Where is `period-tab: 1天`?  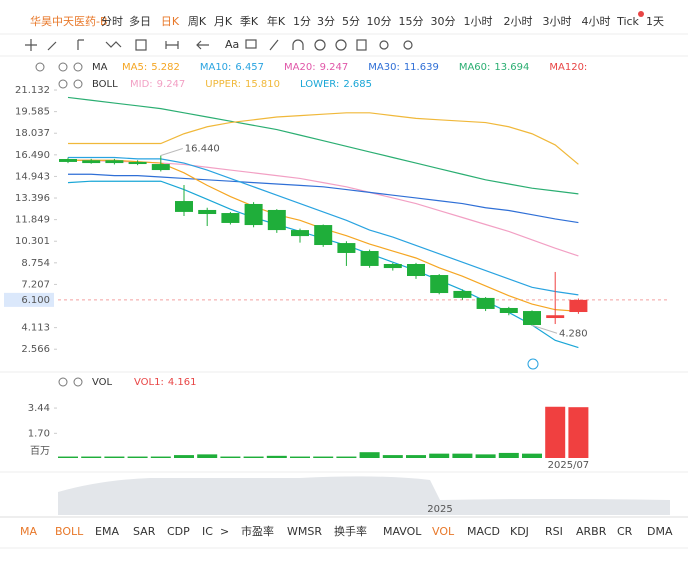
period-tab: 1天 is located at coordinates (655, 21).